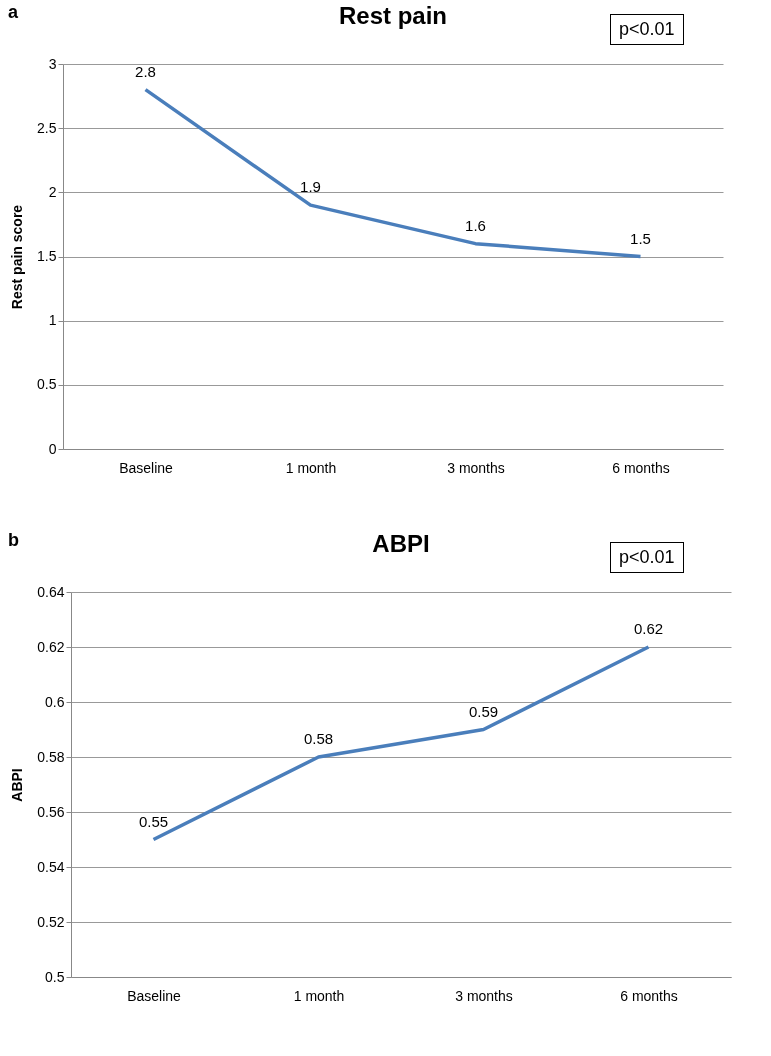  Describe the element at coordinates (475, 225) in the screenshot. I see `data-label: 1.6` at that location.